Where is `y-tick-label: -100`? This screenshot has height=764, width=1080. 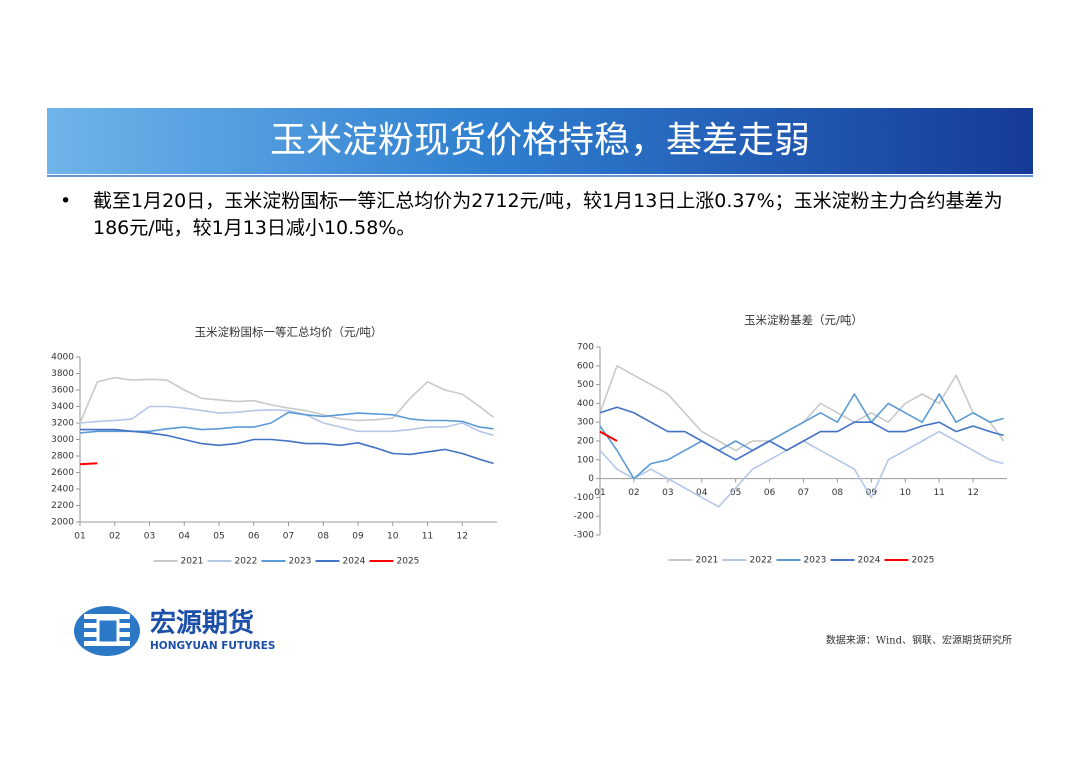 y-tick-label: -100 is located at coordinates (584, 498).